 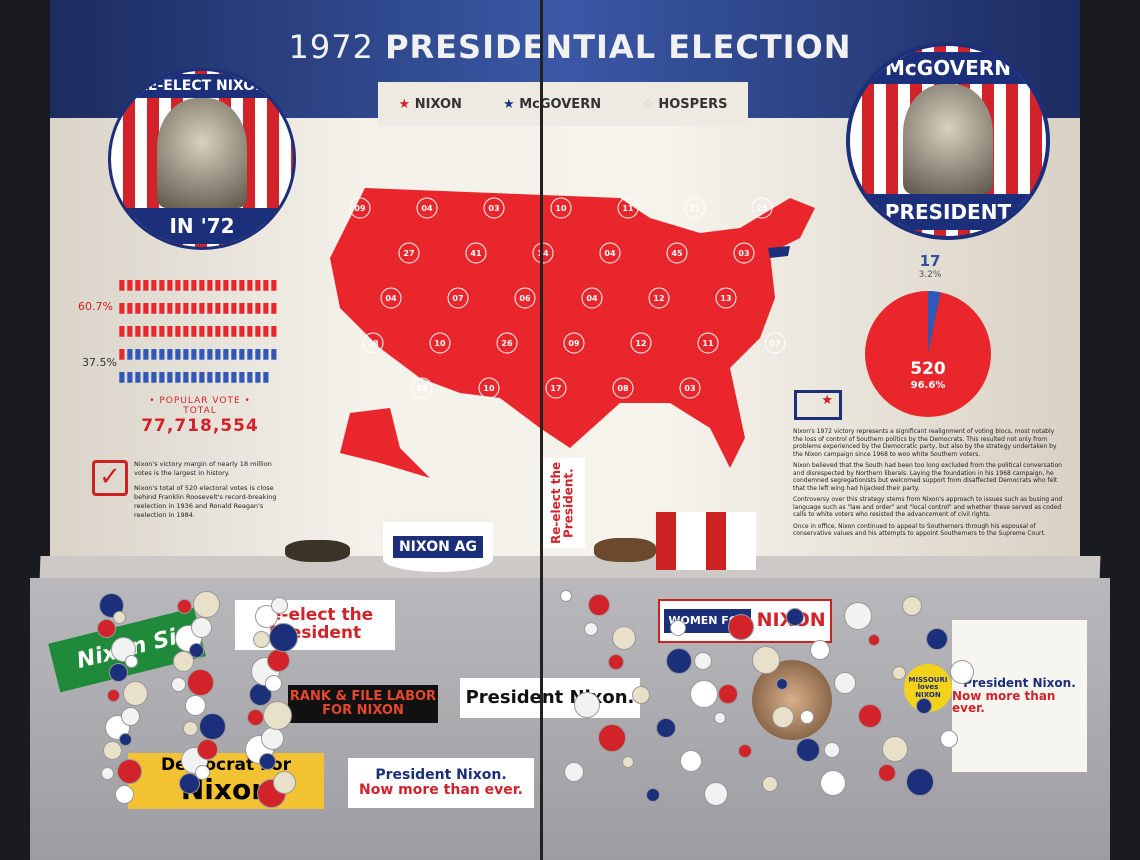 What do you see at coordinates (200, 411) in the screenshot?
I see `total-label: TOTAL` at bounding box center [200, 411].